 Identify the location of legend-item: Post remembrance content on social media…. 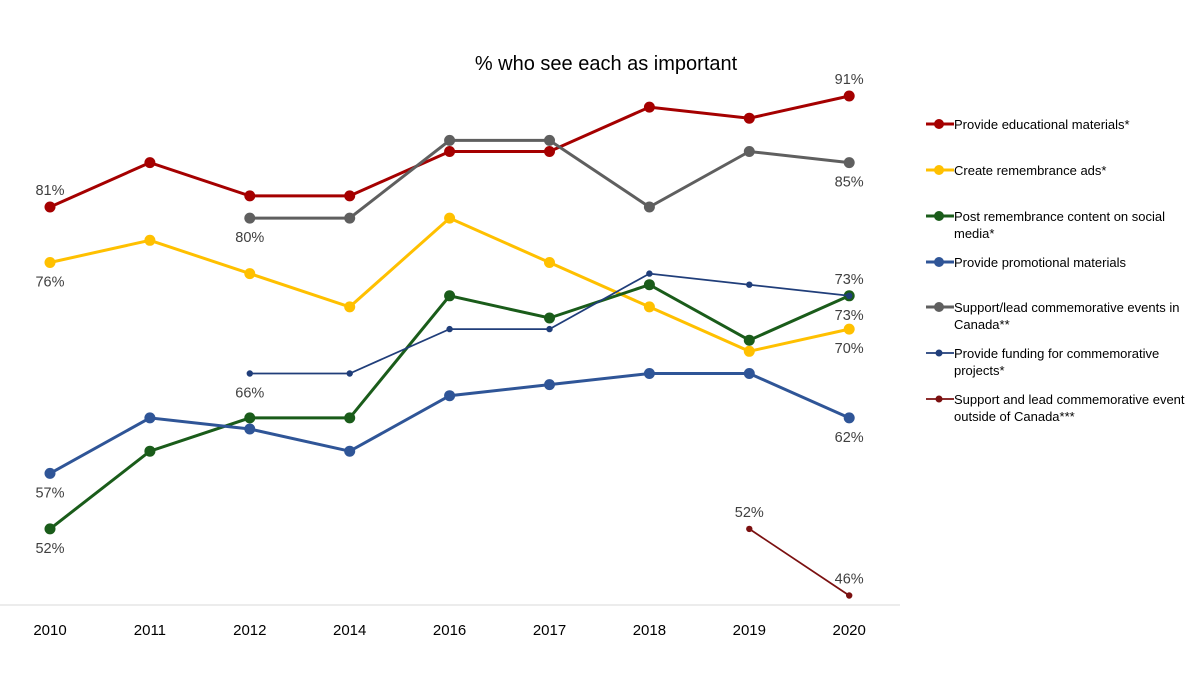
(1062, 225).